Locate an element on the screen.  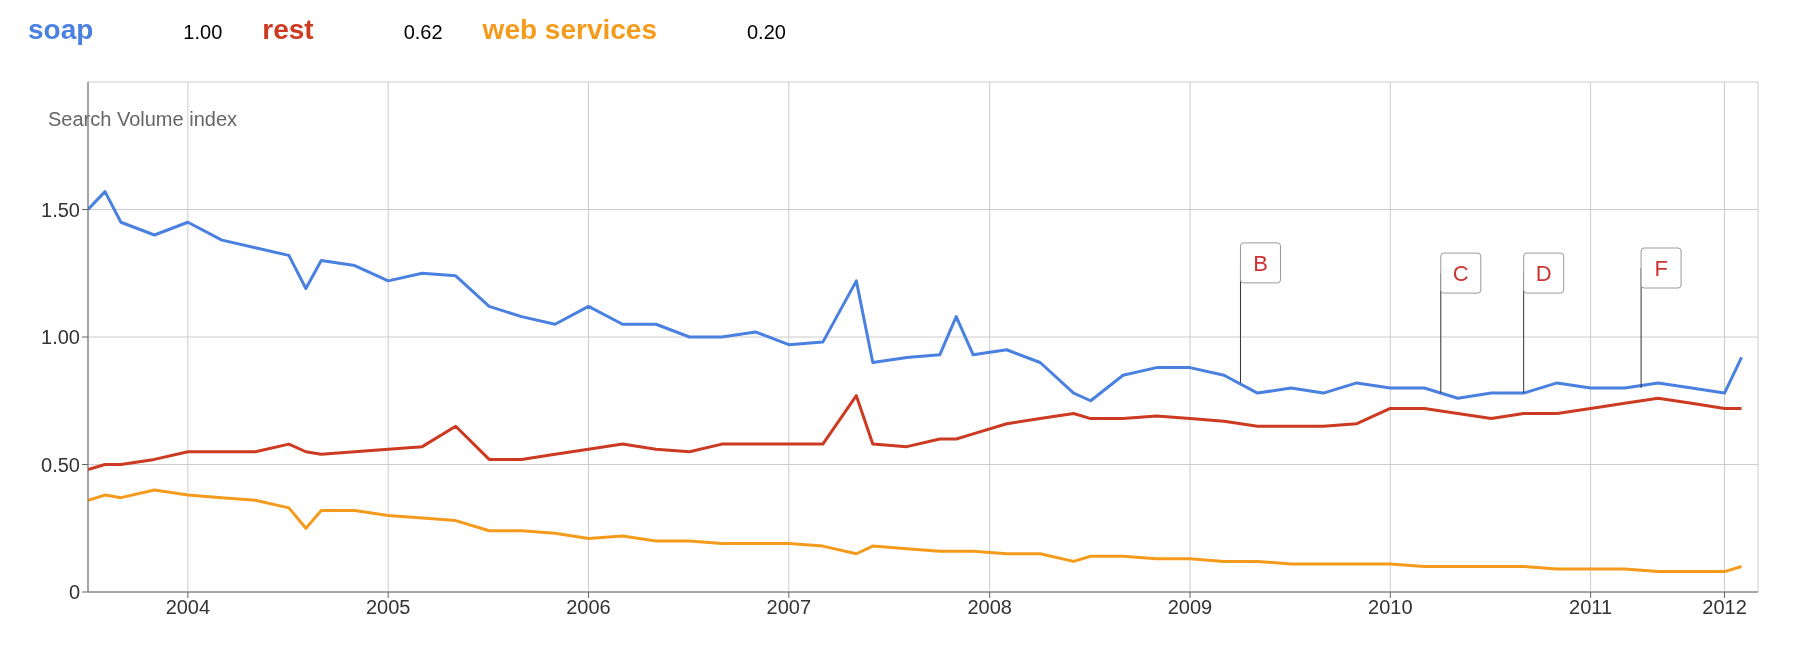
x-tick-label: 2009 is located at coordinates (1190, 607).